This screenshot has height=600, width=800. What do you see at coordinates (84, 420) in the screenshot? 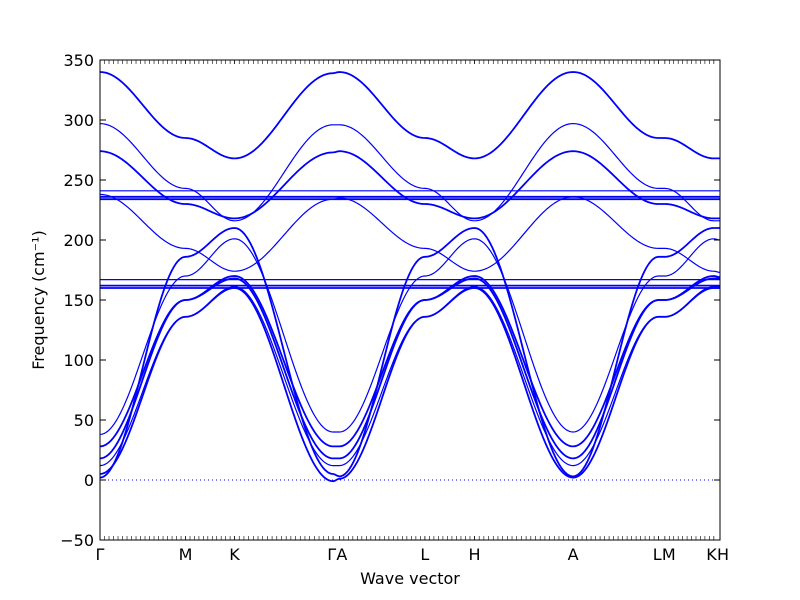
I see `y-tick-label: 50` at bounding box center [84, 420].